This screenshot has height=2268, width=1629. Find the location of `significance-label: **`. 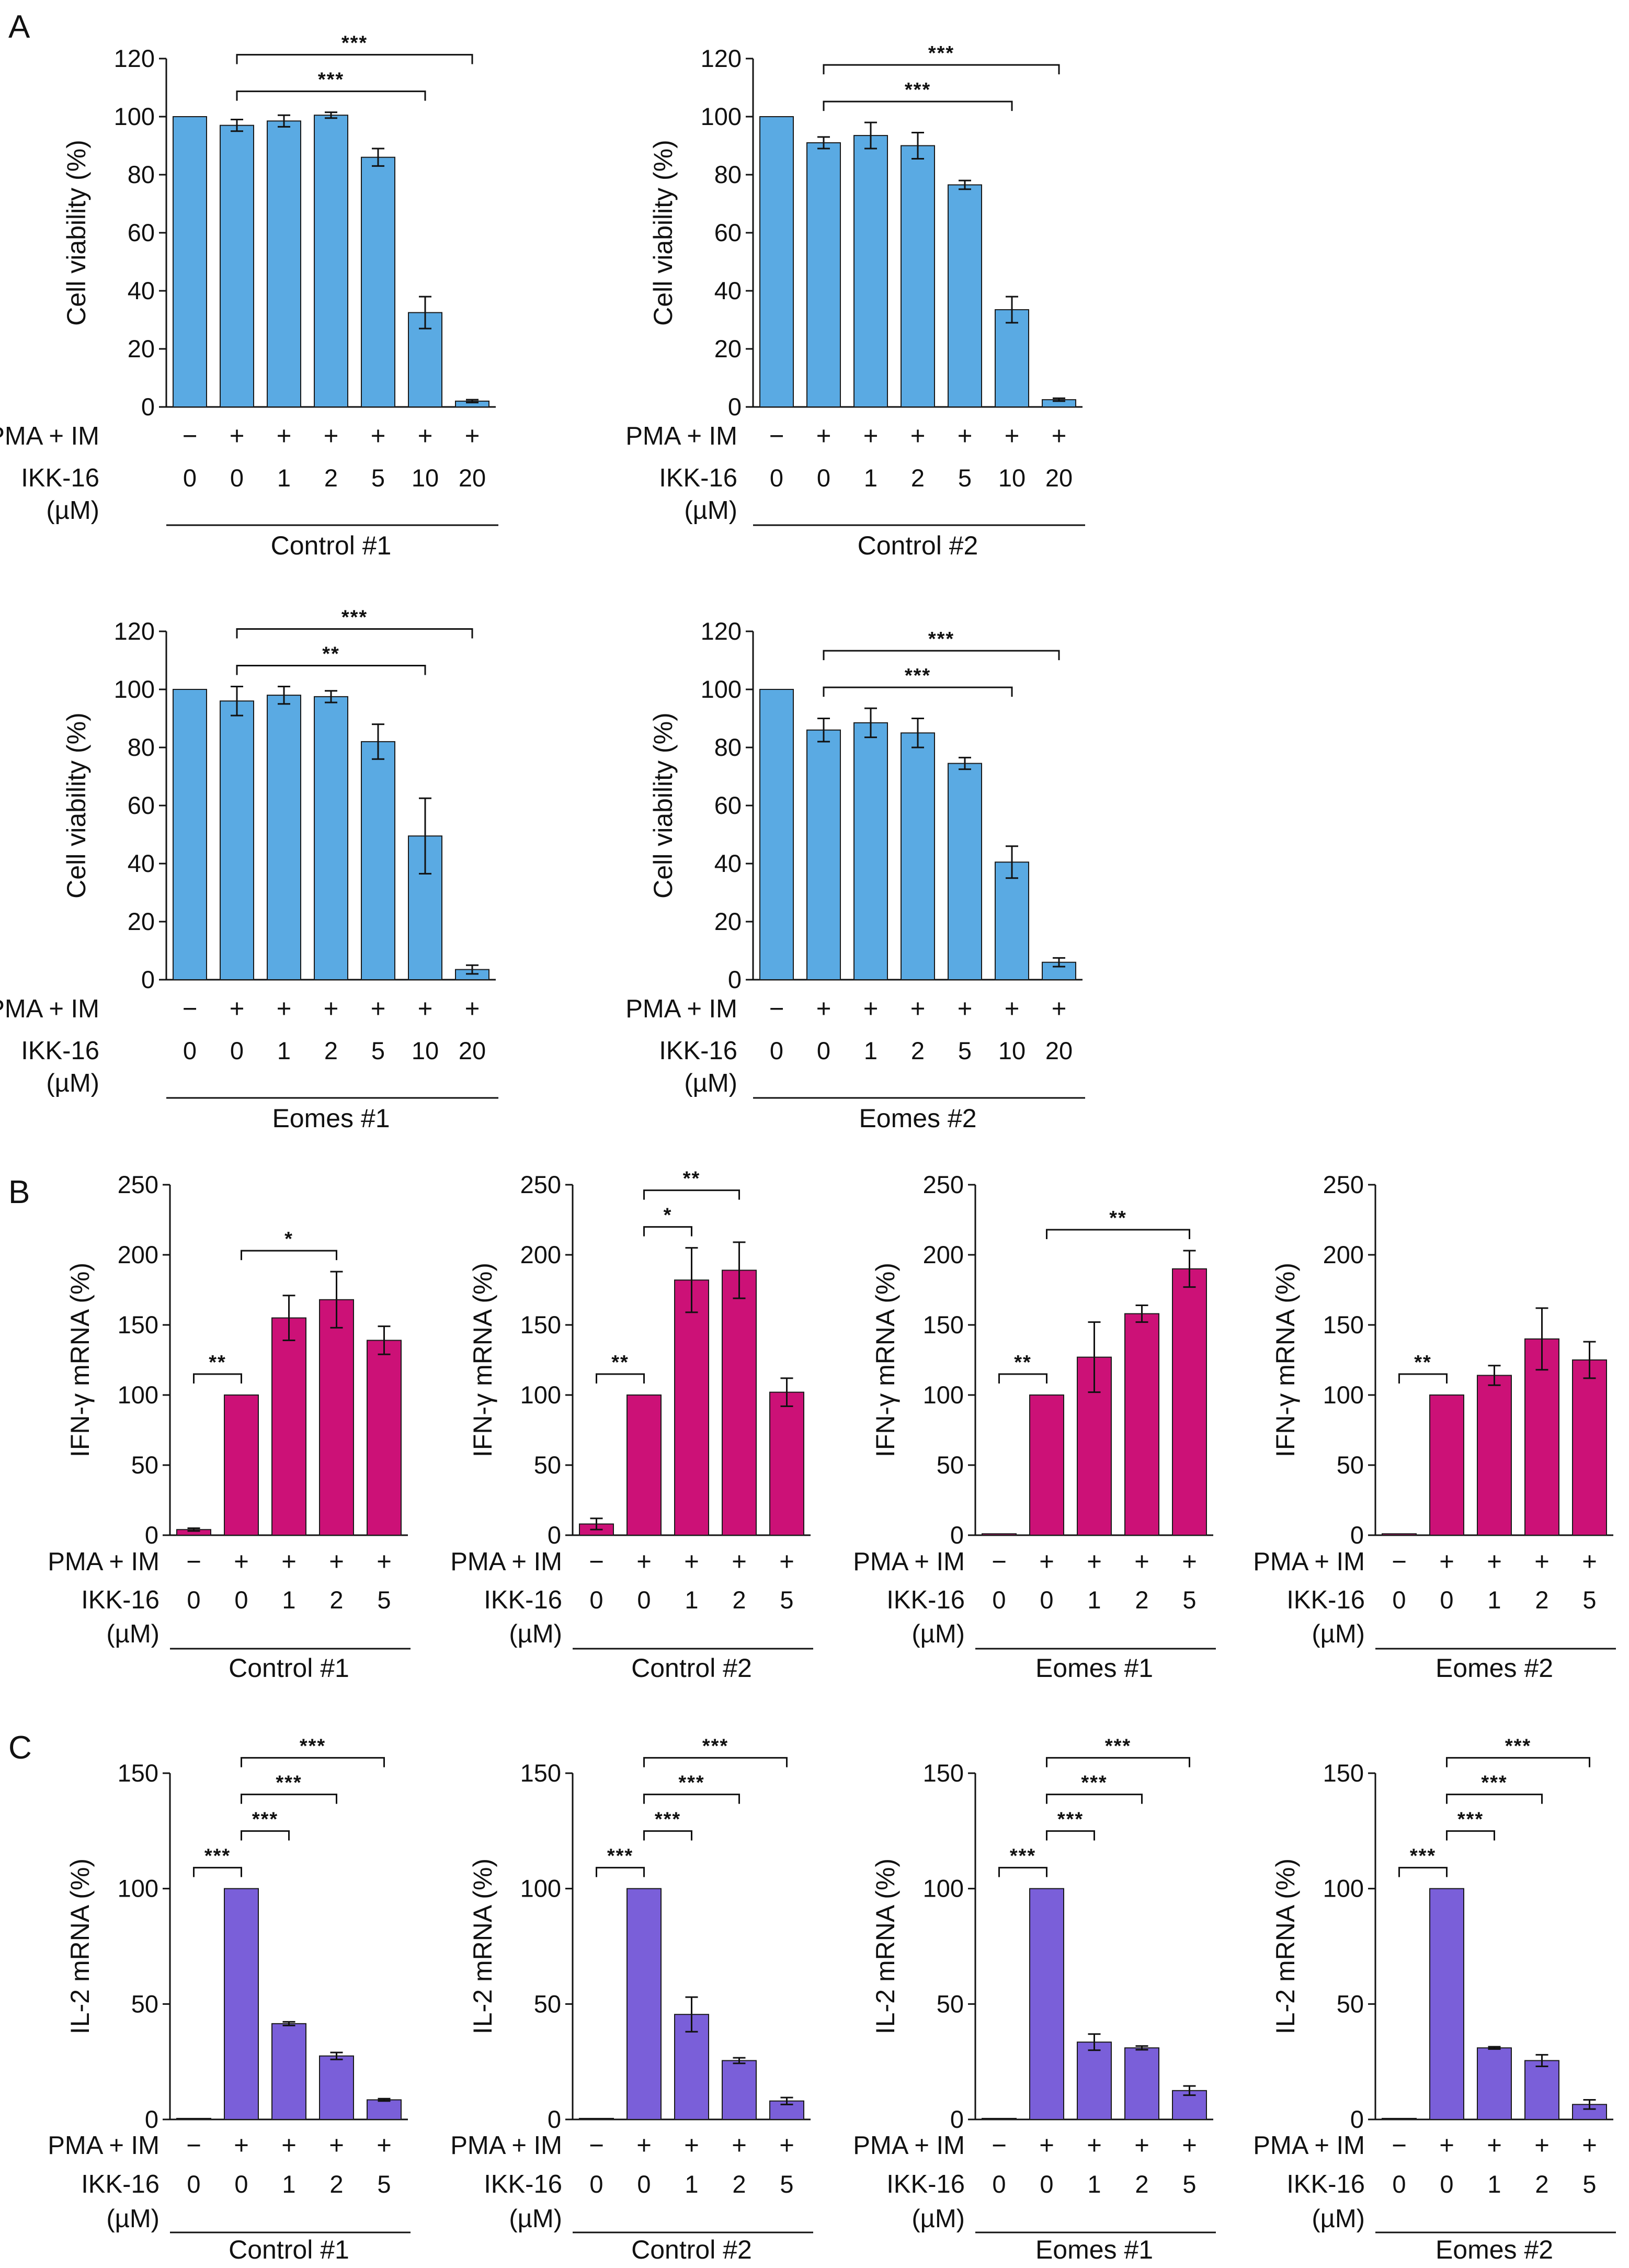

significance-label: ** is located at coordinates (692, 1179).